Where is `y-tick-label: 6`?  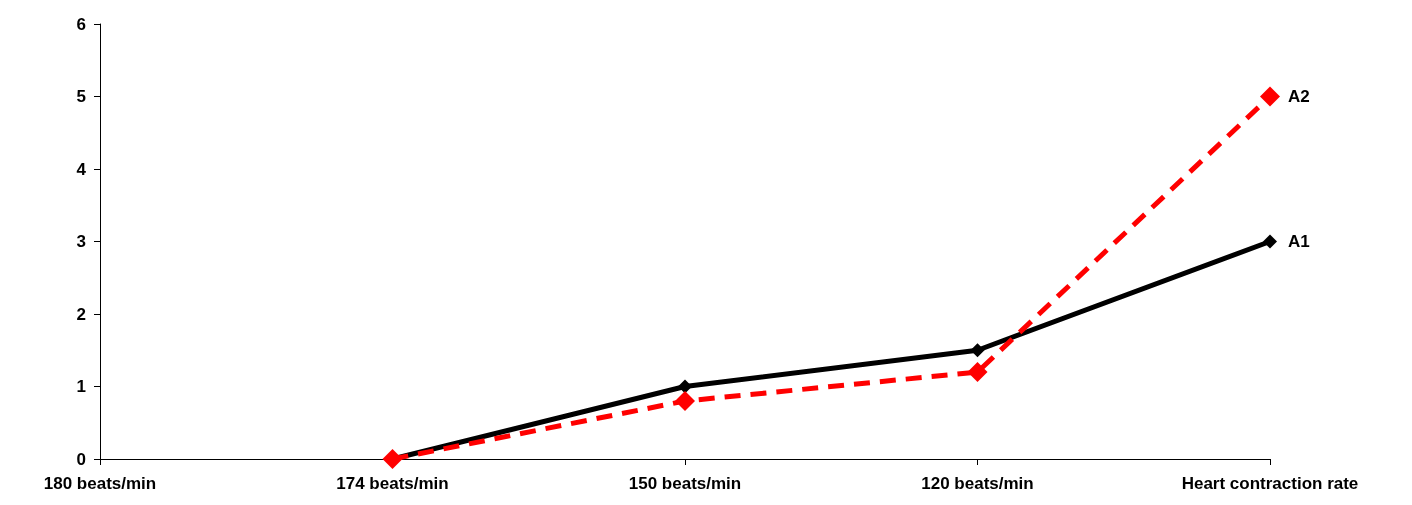 y-tick-label: 6 is located at coordinates (81, 24).